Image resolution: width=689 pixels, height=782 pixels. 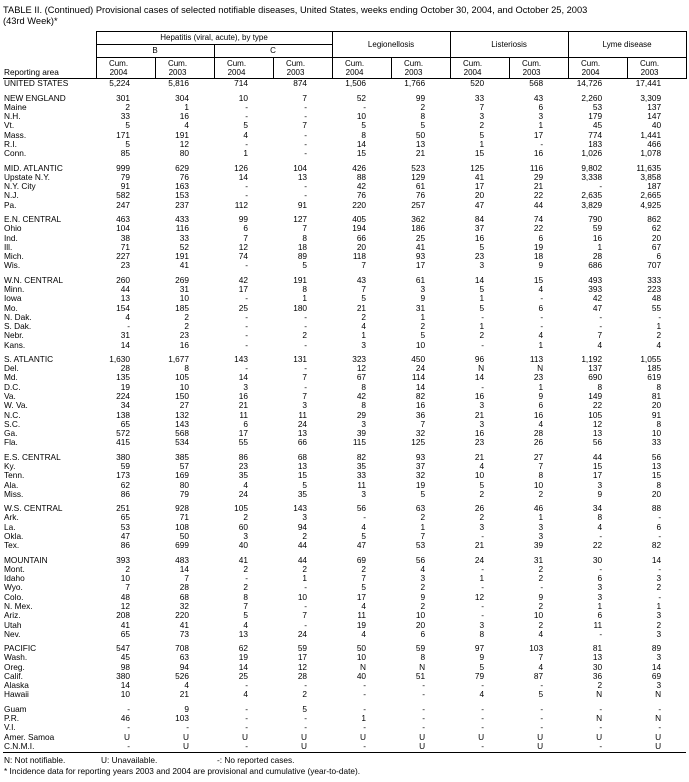 I want to click on value-cell: 23, so click(x=479, y=257).